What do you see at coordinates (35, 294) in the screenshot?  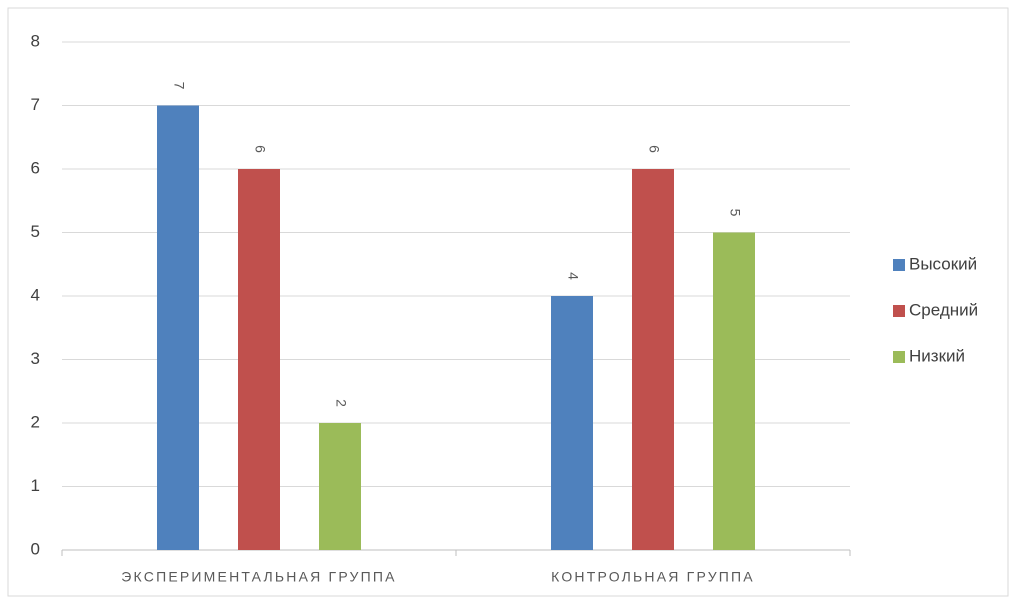 I see `y-tick-label: 4` at bounding box center [35, 294].